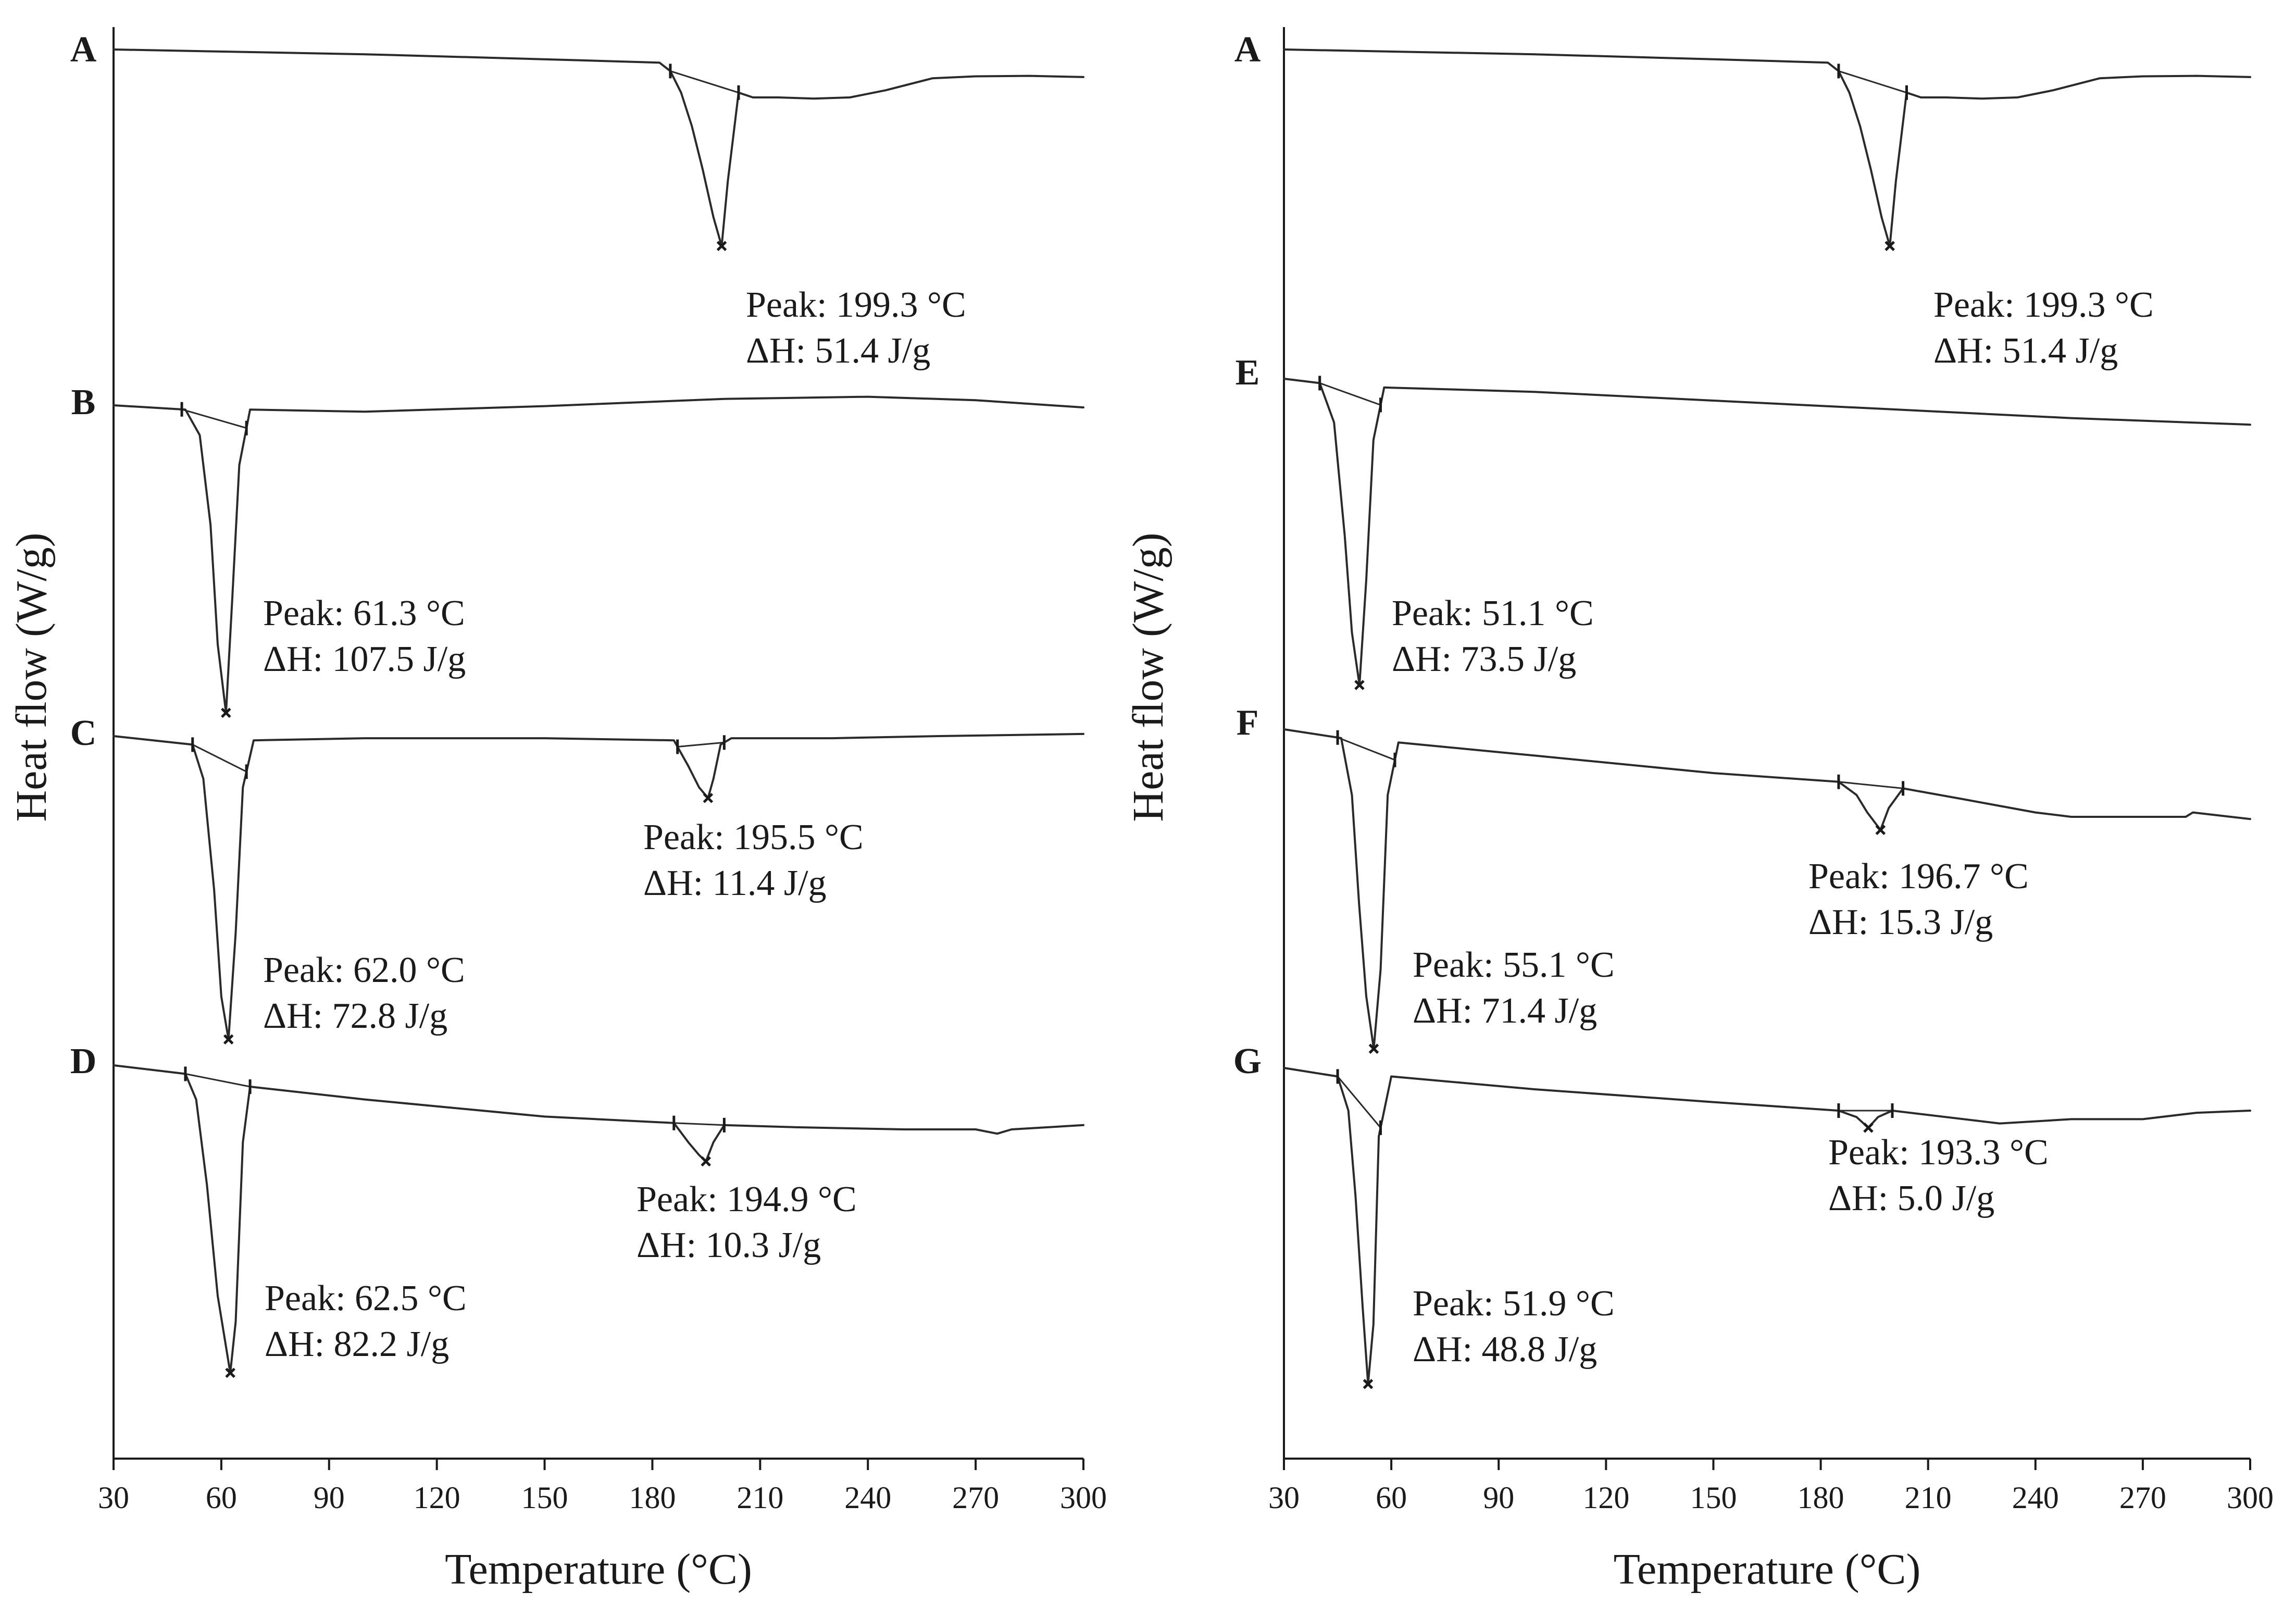  Describe the element at coordinates (747, 1199) in the screenshot. I see `peak-label: Peak: 194.9 °C` at that location.